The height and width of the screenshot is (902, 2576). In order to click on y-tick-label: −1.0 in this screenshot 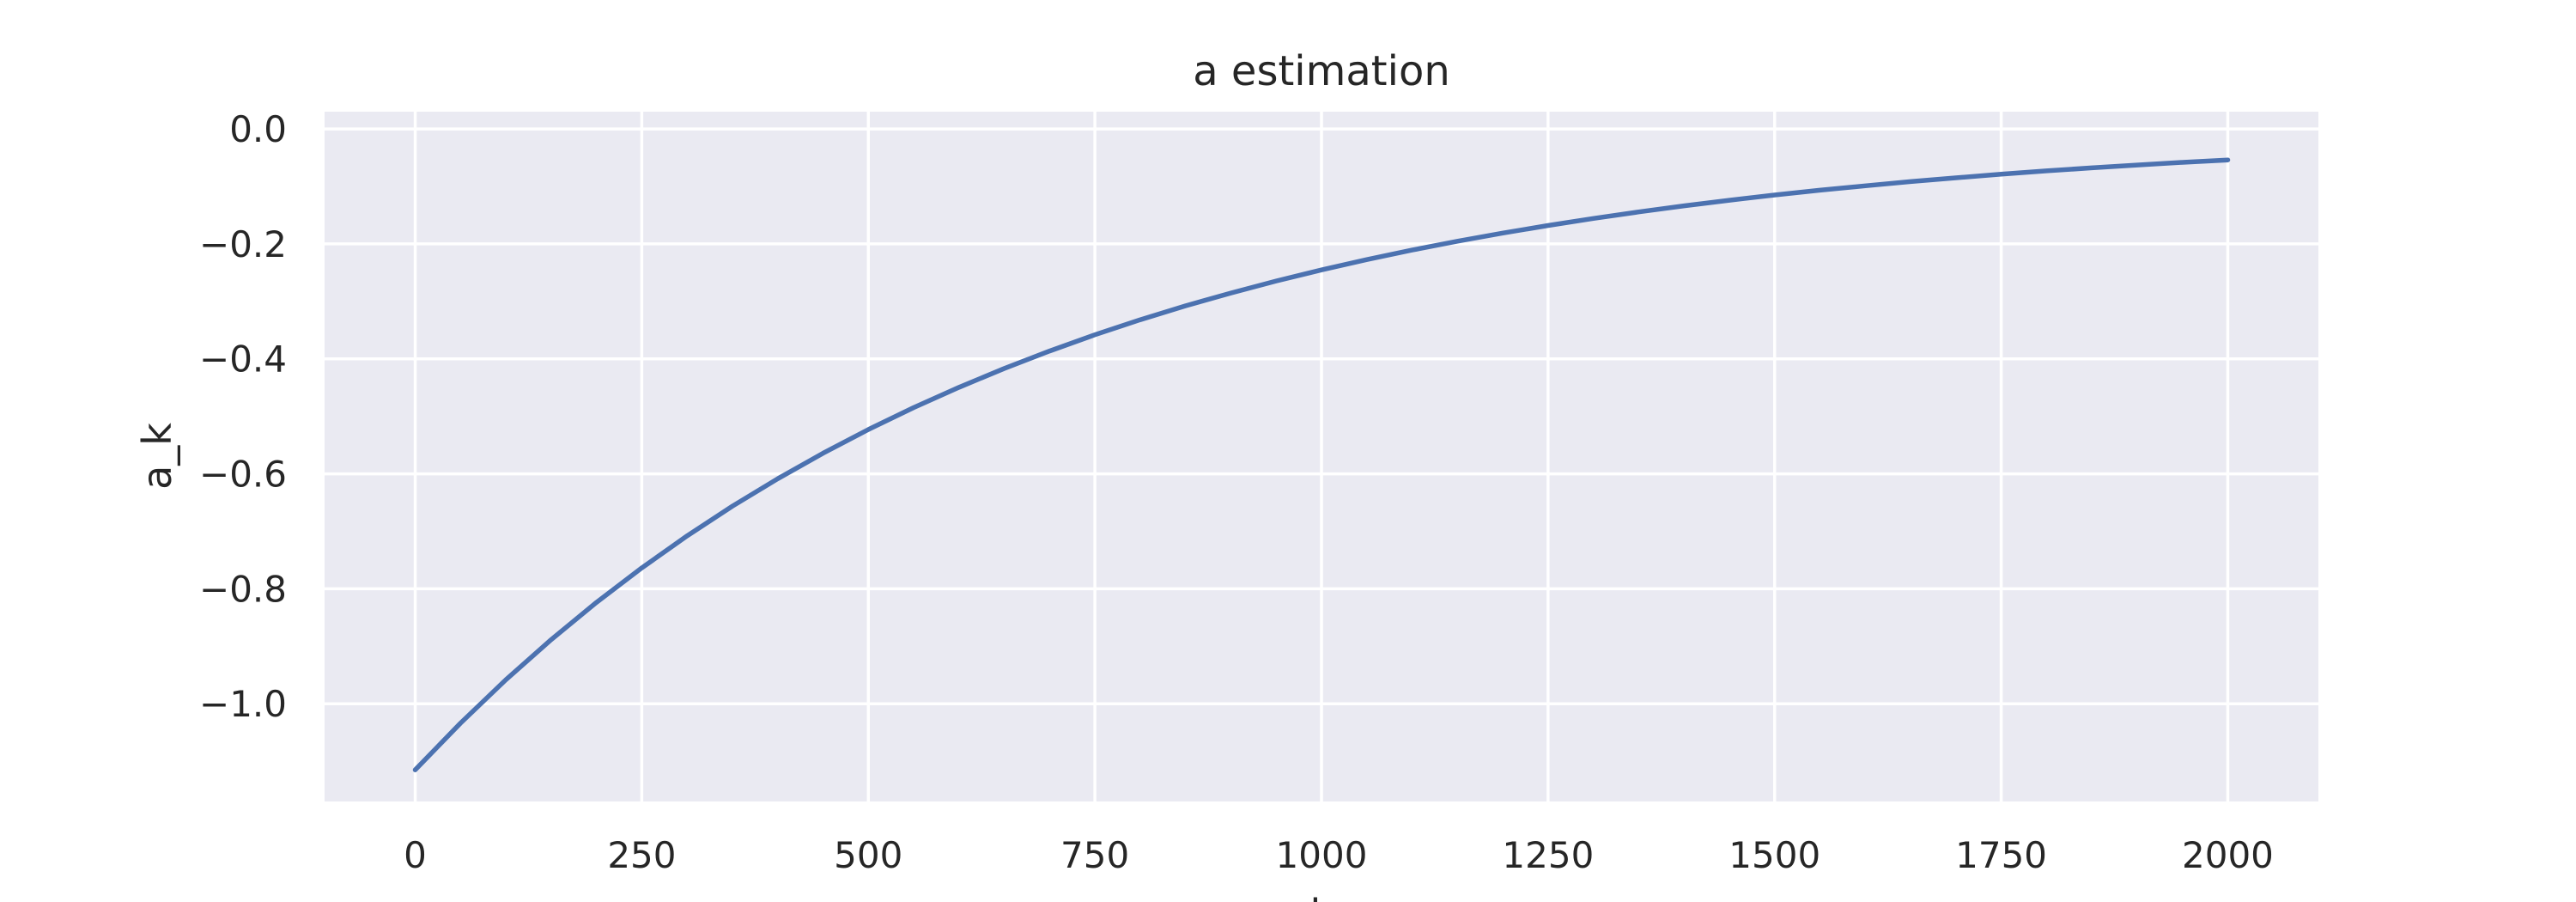, I will do `click(243, 704)`.